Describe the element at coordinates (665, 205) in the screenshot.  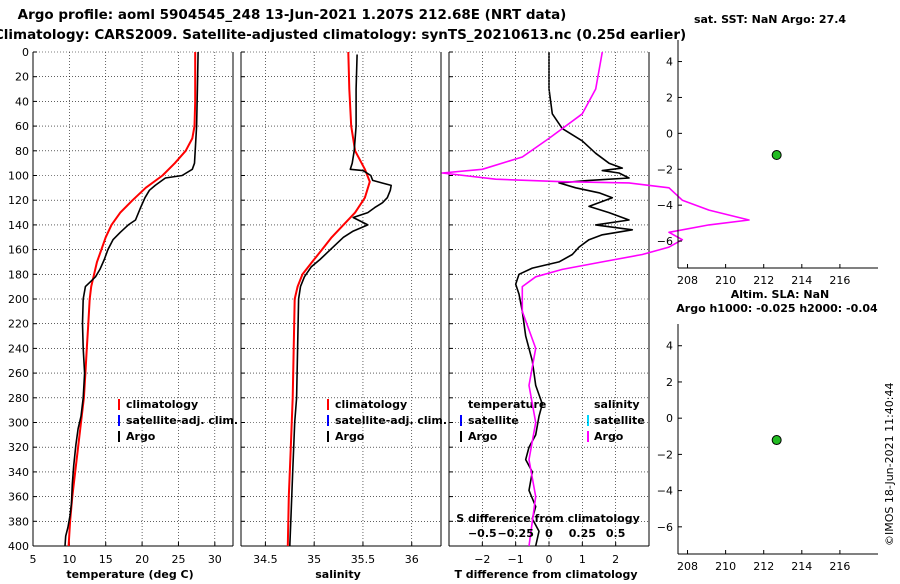
I see `sst-y-tick-label: −4` at that location.